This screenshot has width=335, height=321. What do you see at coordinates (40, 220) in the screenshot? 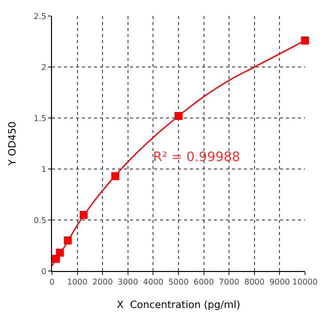
I see `y-tick-label: 0.5` at bounding box center [40, 220].